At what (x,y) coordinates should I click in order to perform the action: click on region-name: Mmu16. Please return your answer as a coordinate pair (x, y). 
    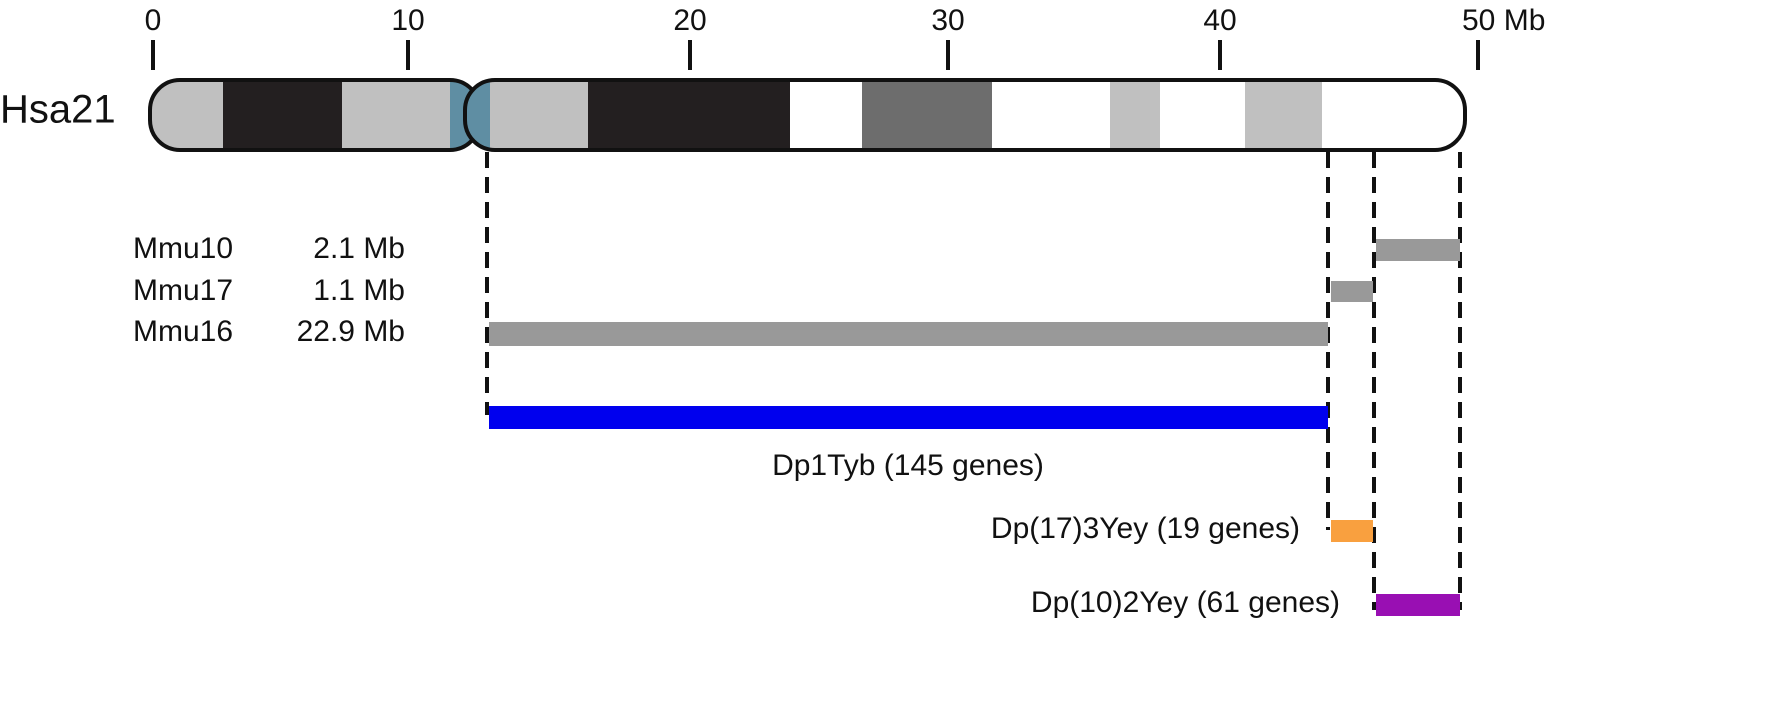
    Looking at the image, I should click on (183, 331).